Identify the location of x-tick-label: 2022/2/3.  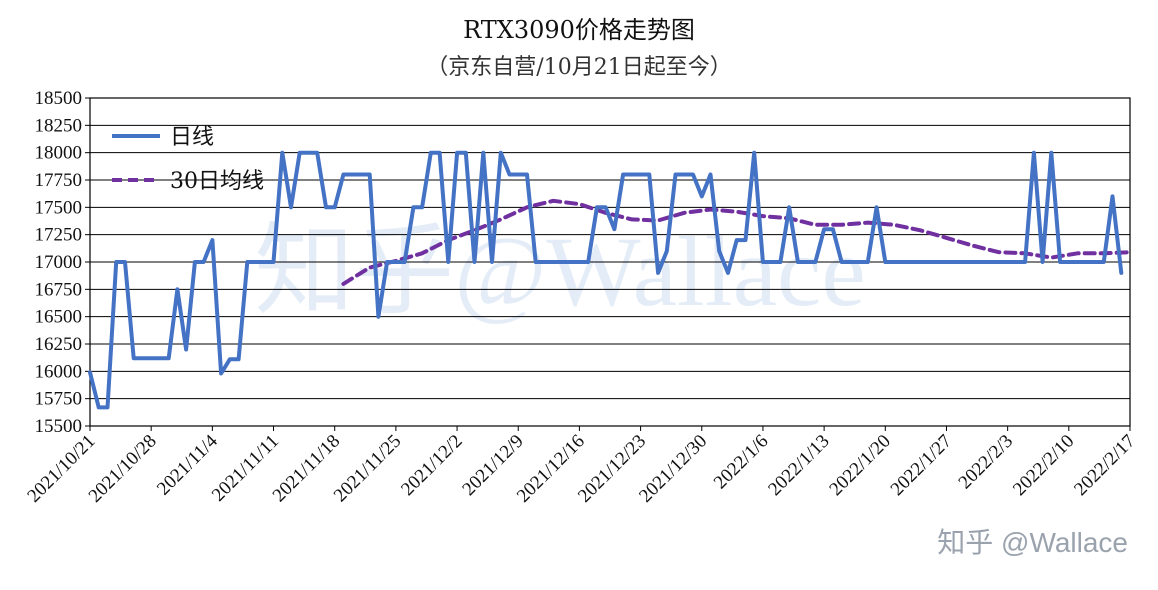
(986, 462).